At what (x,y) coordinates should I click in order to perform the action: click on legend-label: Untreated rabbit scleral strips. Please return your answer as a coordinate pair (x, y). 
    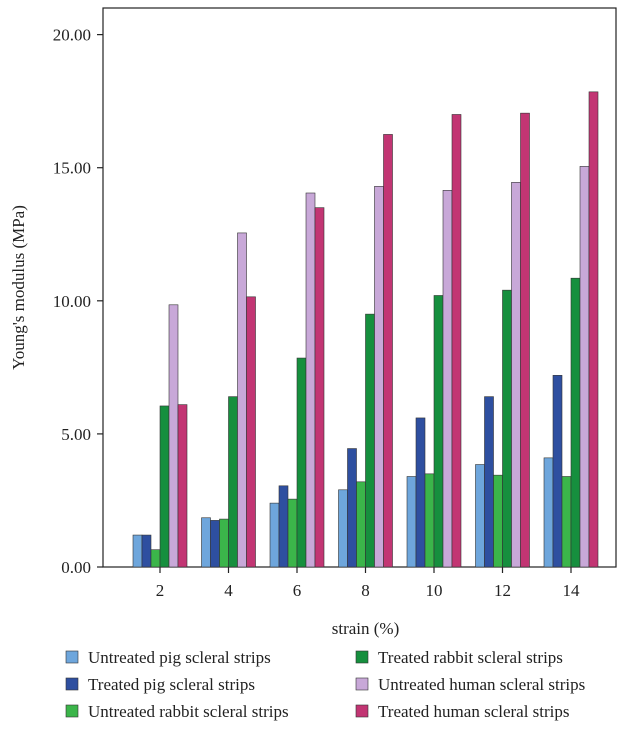
    Looking at the image, I should click on (188, 711).